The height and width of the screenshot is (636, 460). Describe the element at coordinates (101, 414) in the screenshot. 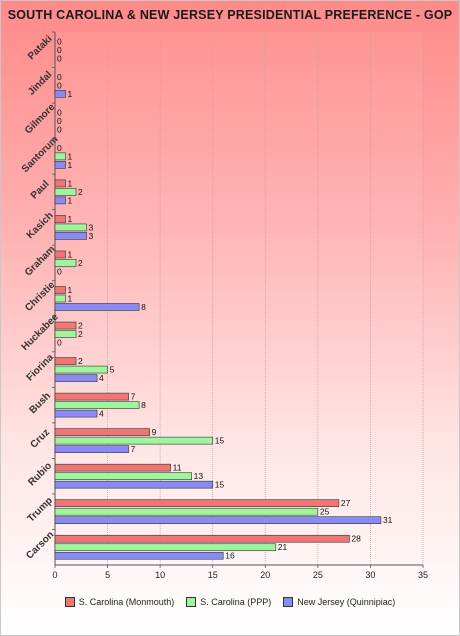

I see `data-label-quinnipiac: 4` at that location.